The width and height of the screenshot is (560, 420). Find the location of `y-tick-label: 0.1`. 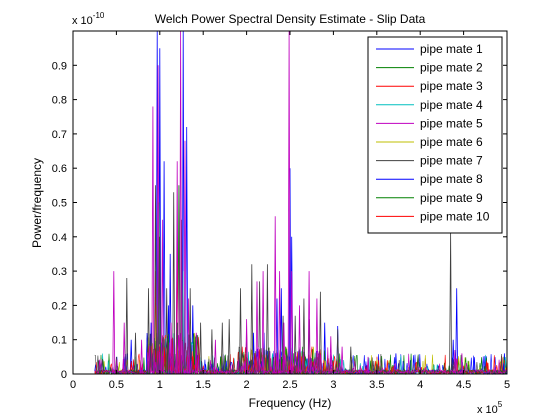

y-tick-label: 0.1 is located at coordinates (59, 341).